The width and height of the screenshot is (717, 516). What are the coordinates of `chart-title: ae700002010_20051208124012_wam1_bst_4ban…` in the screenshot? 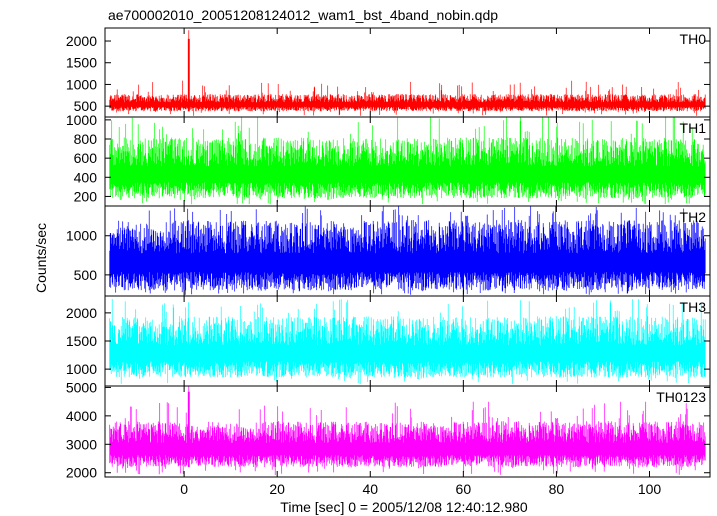 It's located at (303, 15).